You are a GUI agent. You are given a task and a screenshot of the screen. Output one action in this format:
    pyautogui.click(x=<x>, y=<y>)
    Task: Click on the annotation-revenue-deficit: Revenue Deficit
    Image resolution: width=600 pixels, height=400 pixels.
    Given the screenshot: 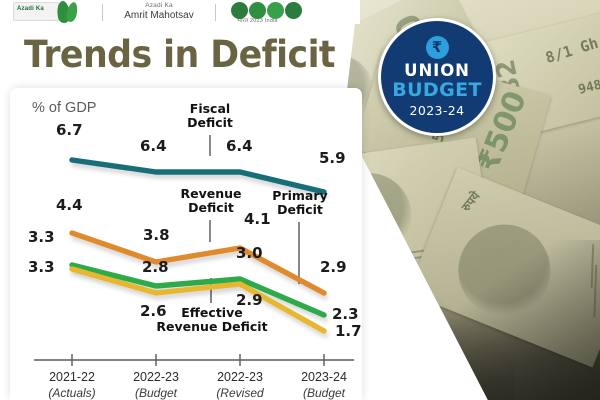 What is the action you would take?
    pyautogui.click(x=211, y=201)
    